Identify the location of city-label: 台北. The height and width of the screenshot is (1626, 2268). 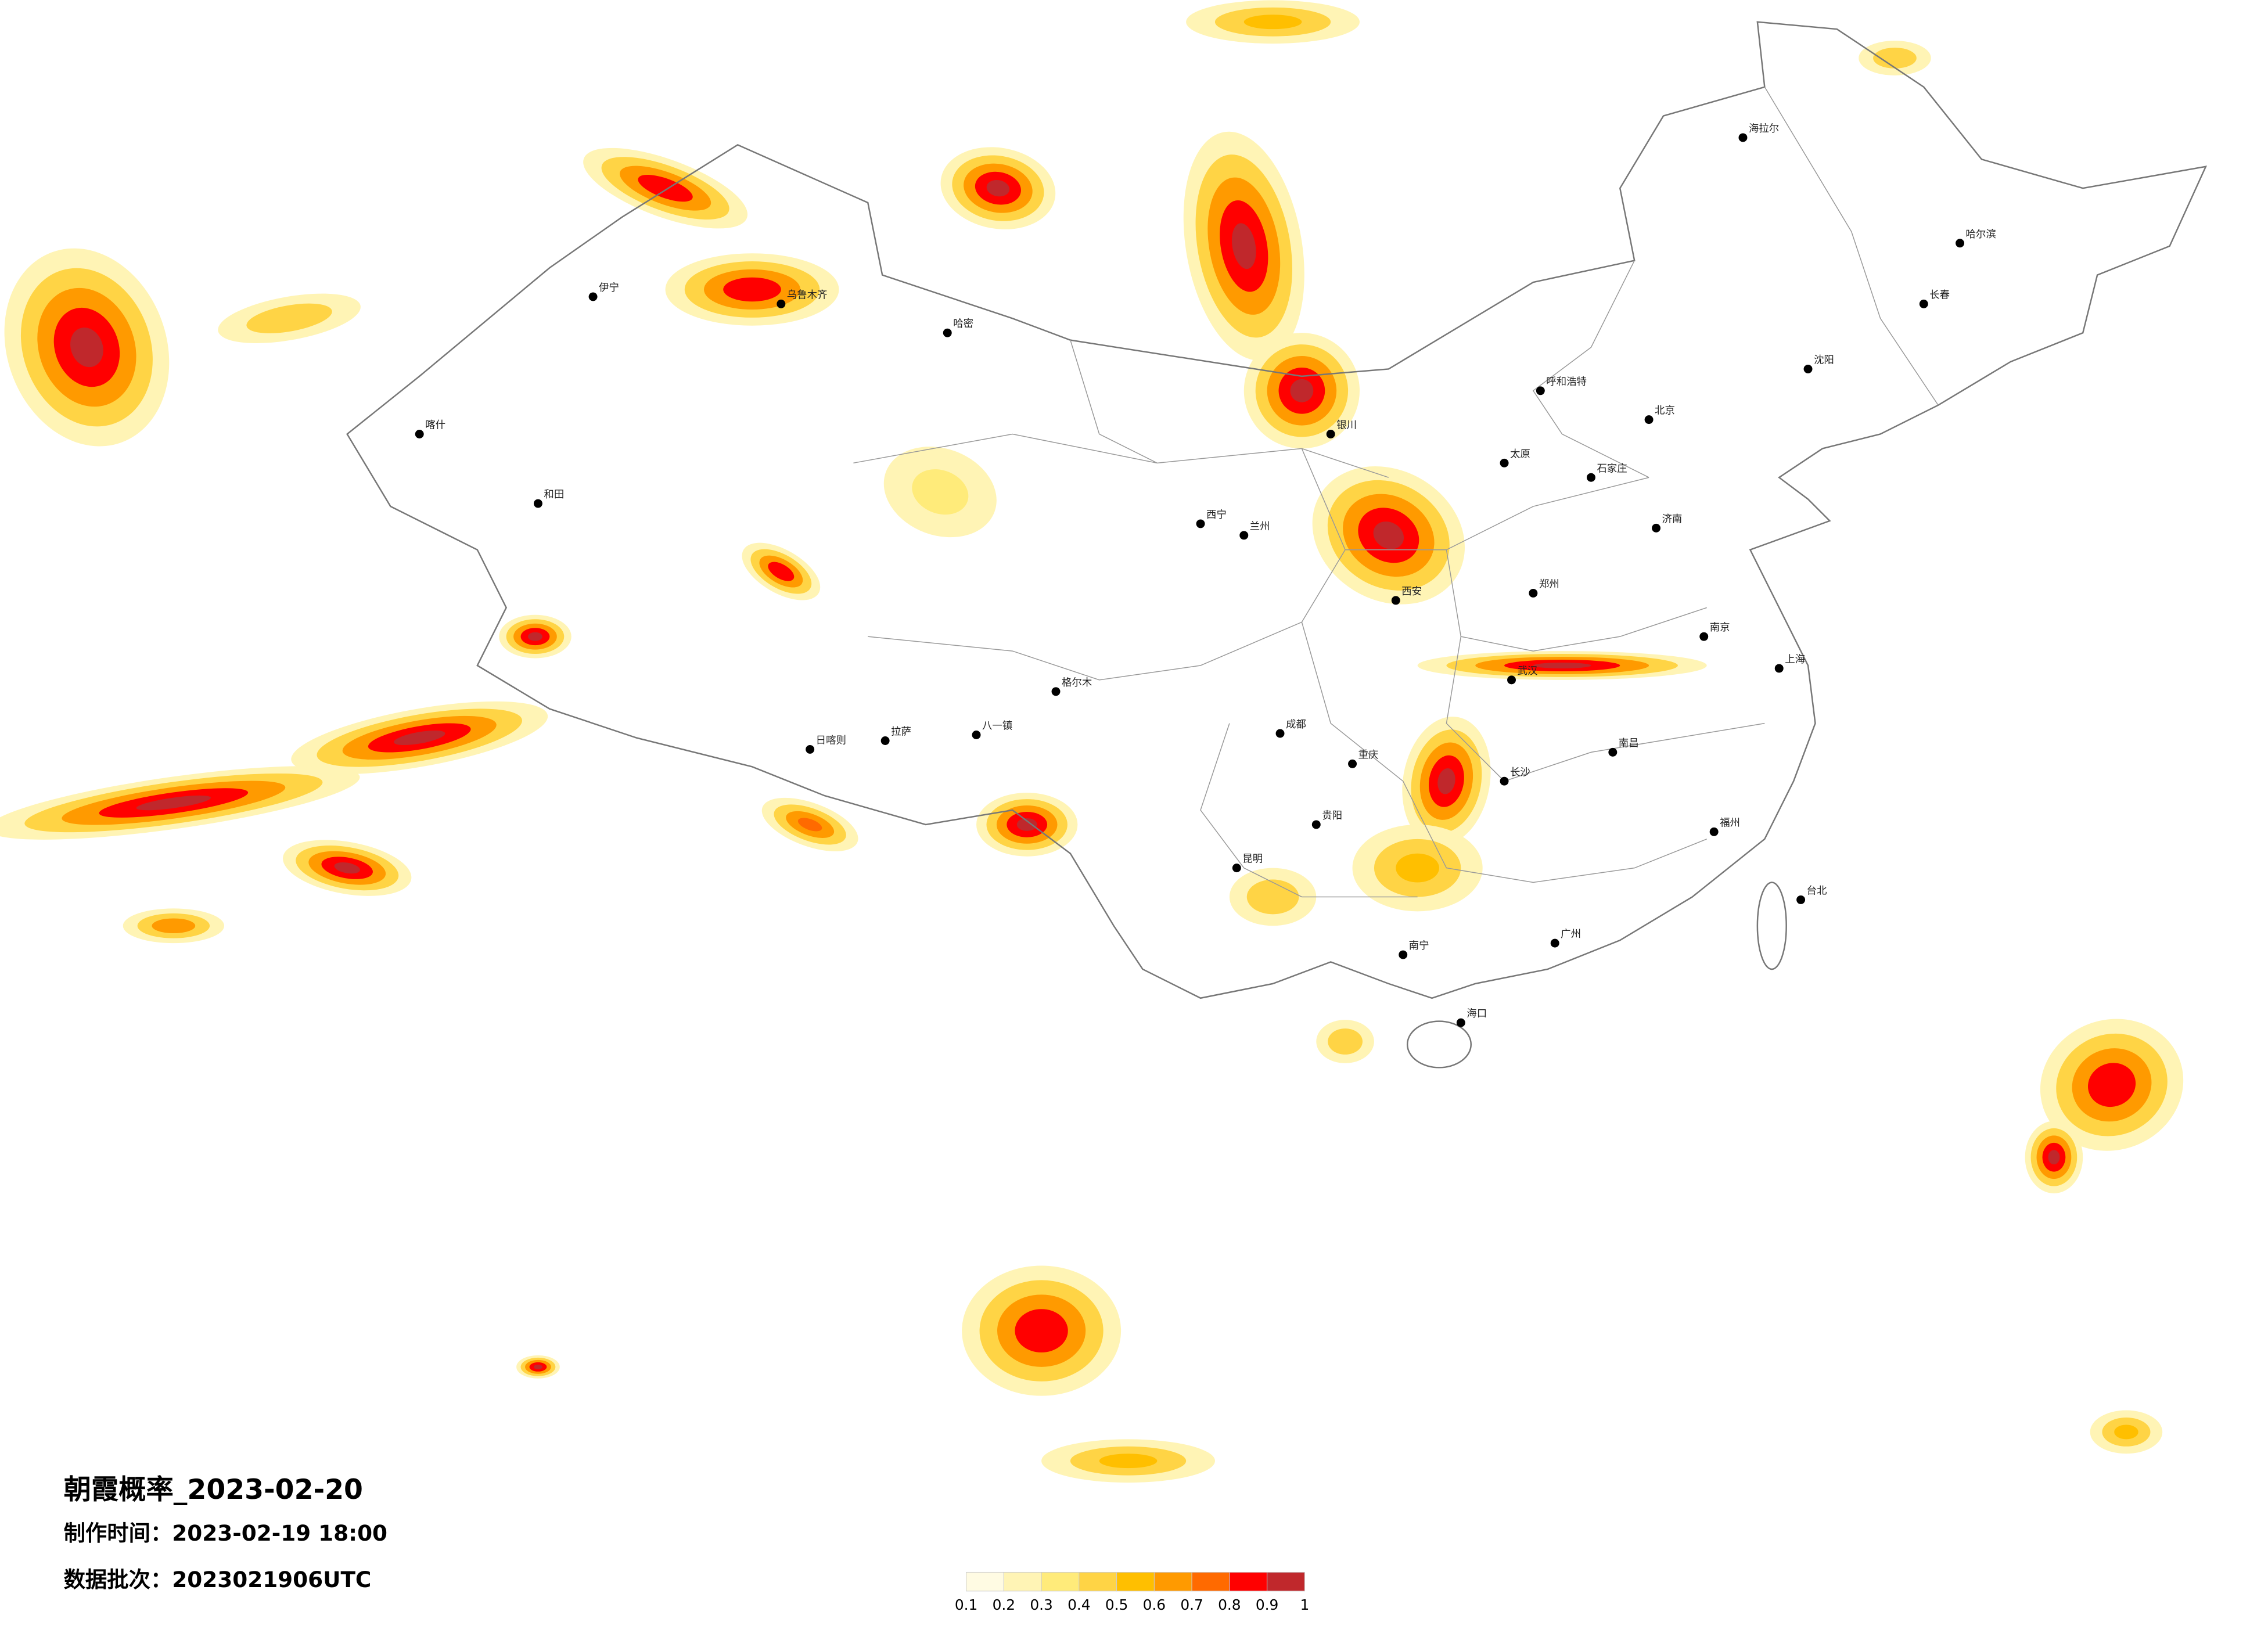
(1817, 891).